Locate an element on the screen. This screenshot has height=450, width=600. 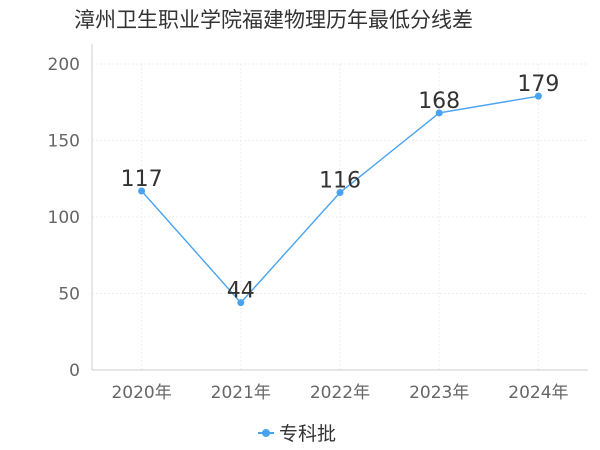
y-tick-label: 200 is located at coordinates (64, 65).